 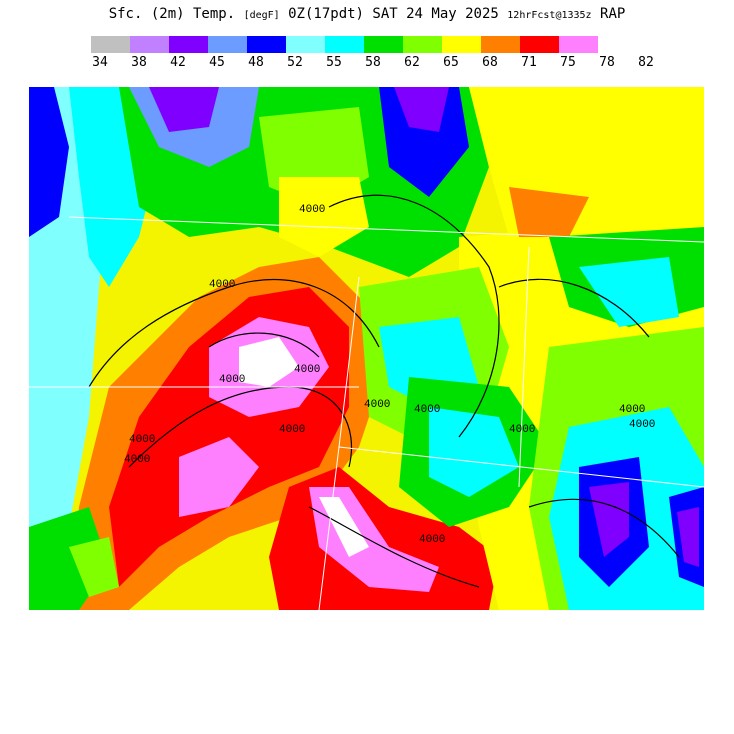 What do you see at coordinates (178, 62) in the screenshot?
I see `legend-tick-label: 42` at bounding box center [178, 62].